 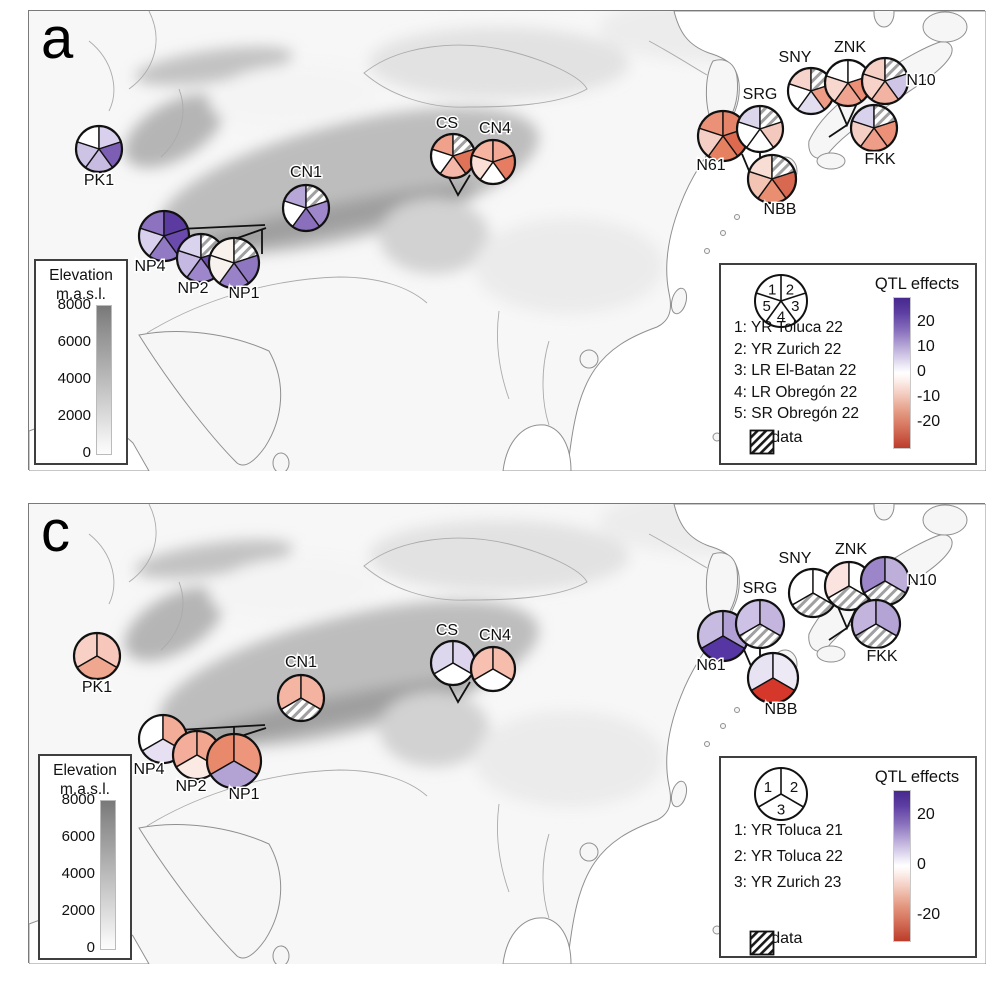 What do you see at coordinates (85, 857) in the screenshot?
I see `elevation-legend: Elevation m.a.s.l. 8000 6000 4000 2000 0` at bounding box center [85, 857].